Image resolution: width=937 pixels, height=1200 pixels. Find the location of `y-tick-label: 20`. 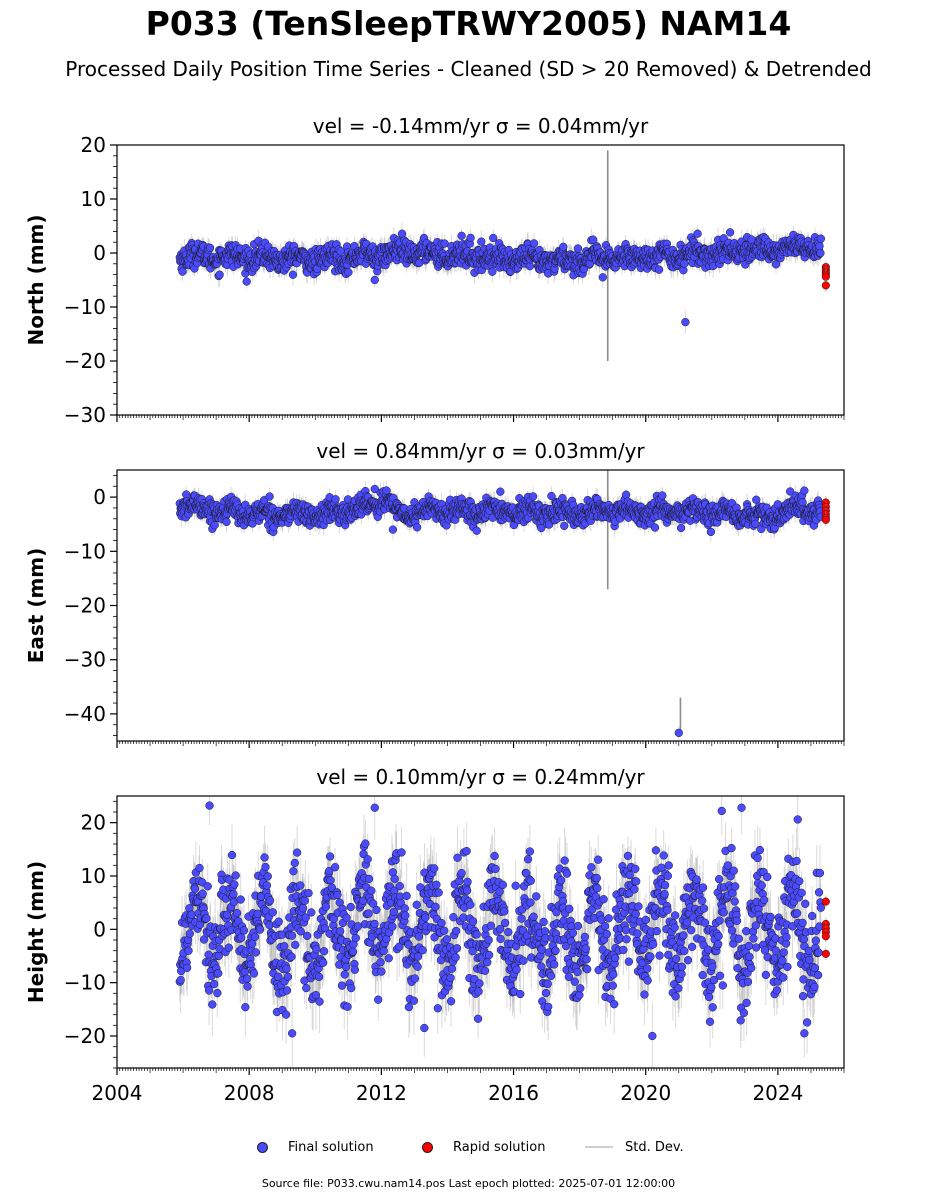

y-tick-label: 20 is located at coordinates (93, 145).